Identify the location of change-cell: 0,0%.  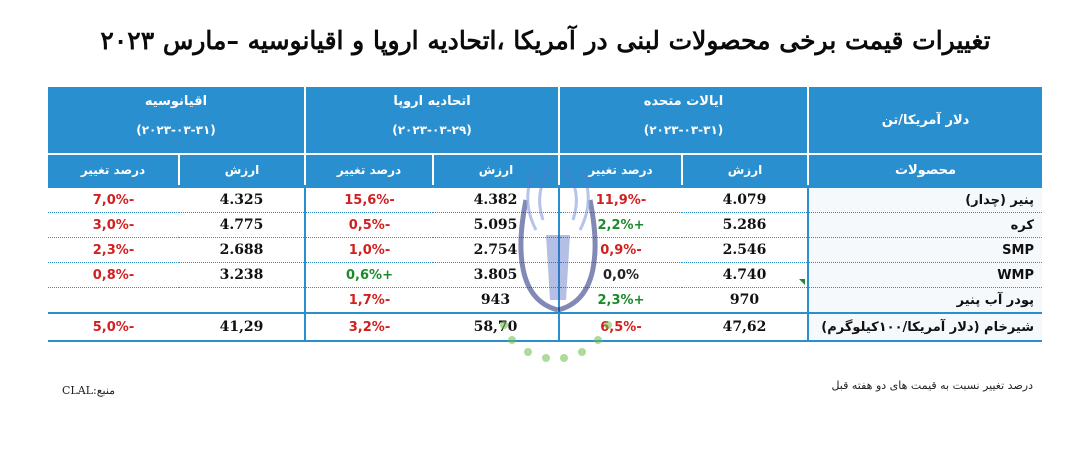
(620, 275).